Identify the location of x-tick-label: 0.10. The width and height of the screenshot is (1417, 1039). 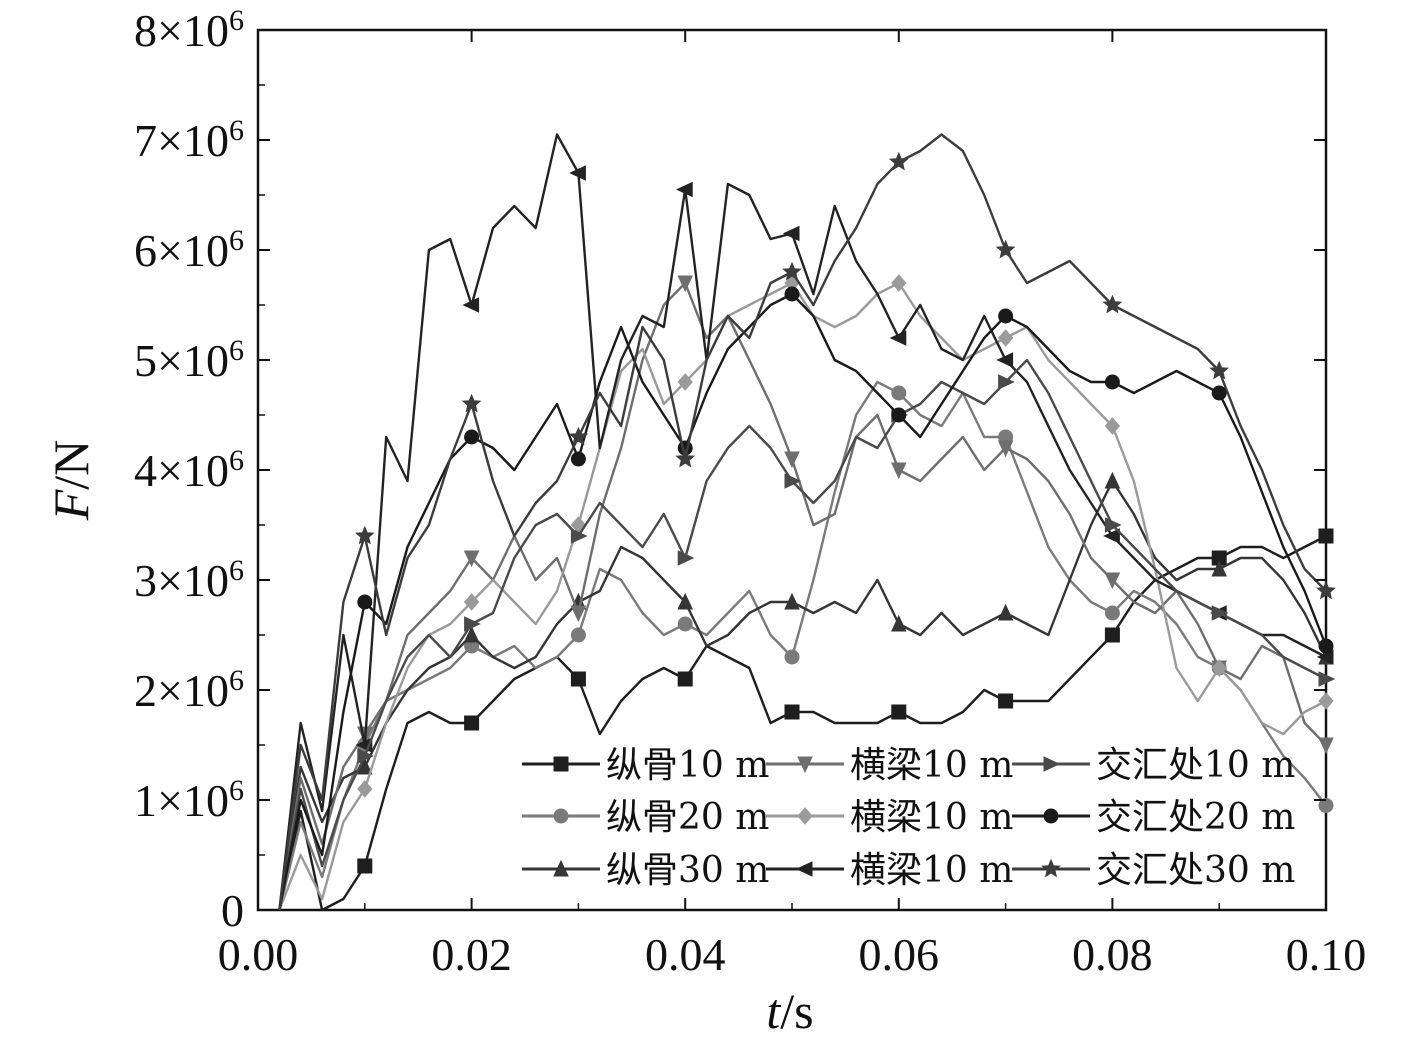
(1326, 954).